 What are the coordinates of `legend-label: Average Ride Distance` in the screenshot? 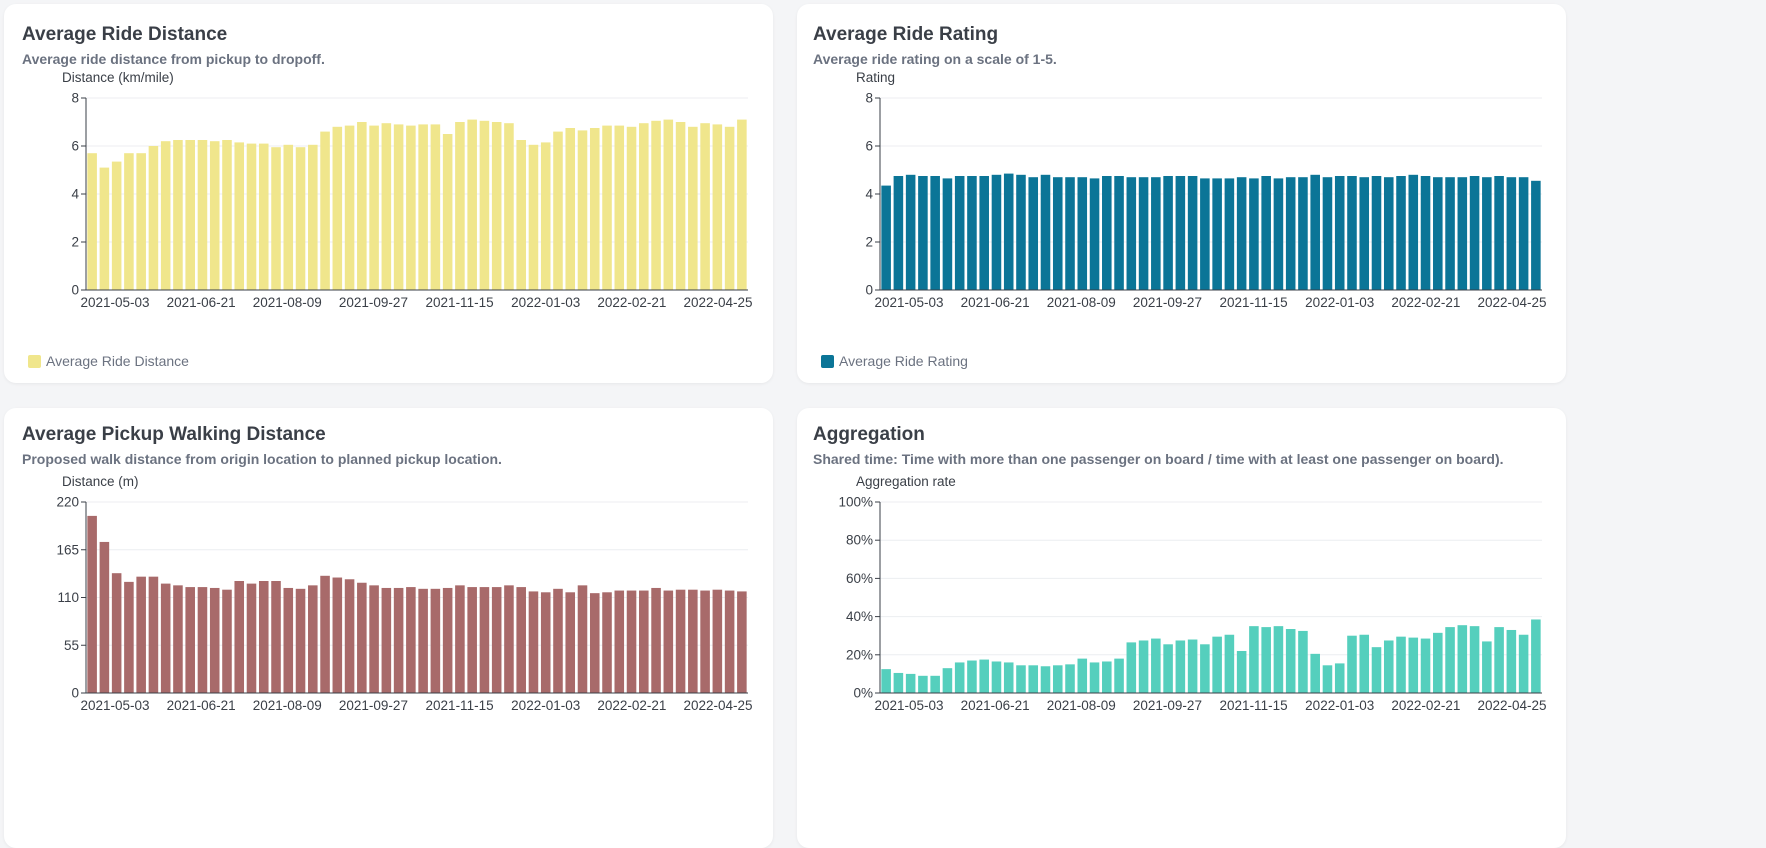 It's located at (117, 361).